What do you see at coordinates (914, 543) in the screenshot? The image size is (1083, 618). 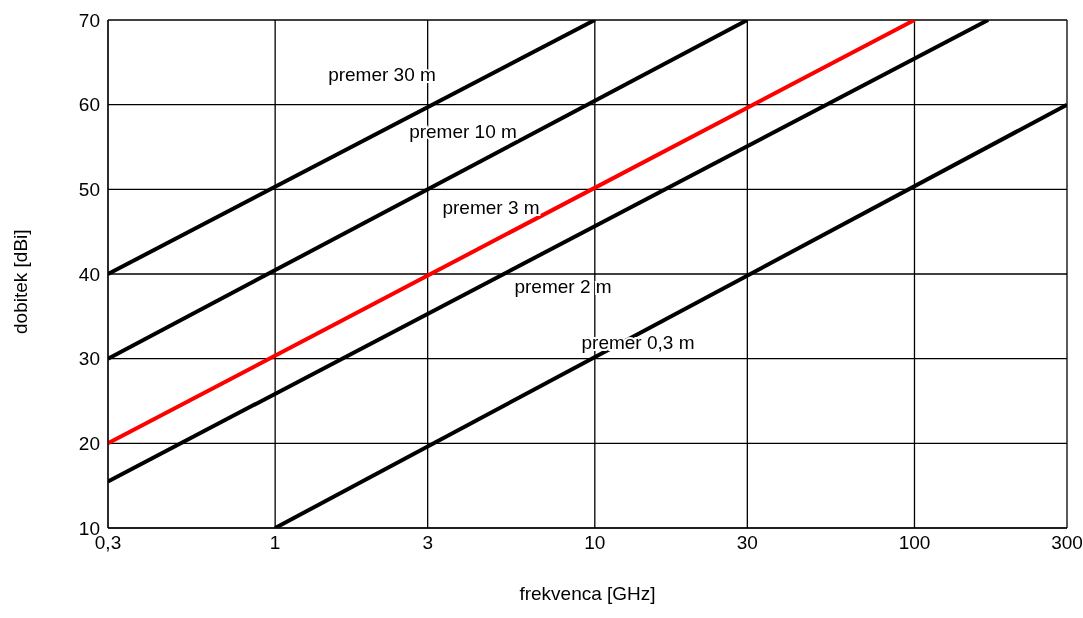 I see `x-tick-label: 100` at bounding box center [914, 543].